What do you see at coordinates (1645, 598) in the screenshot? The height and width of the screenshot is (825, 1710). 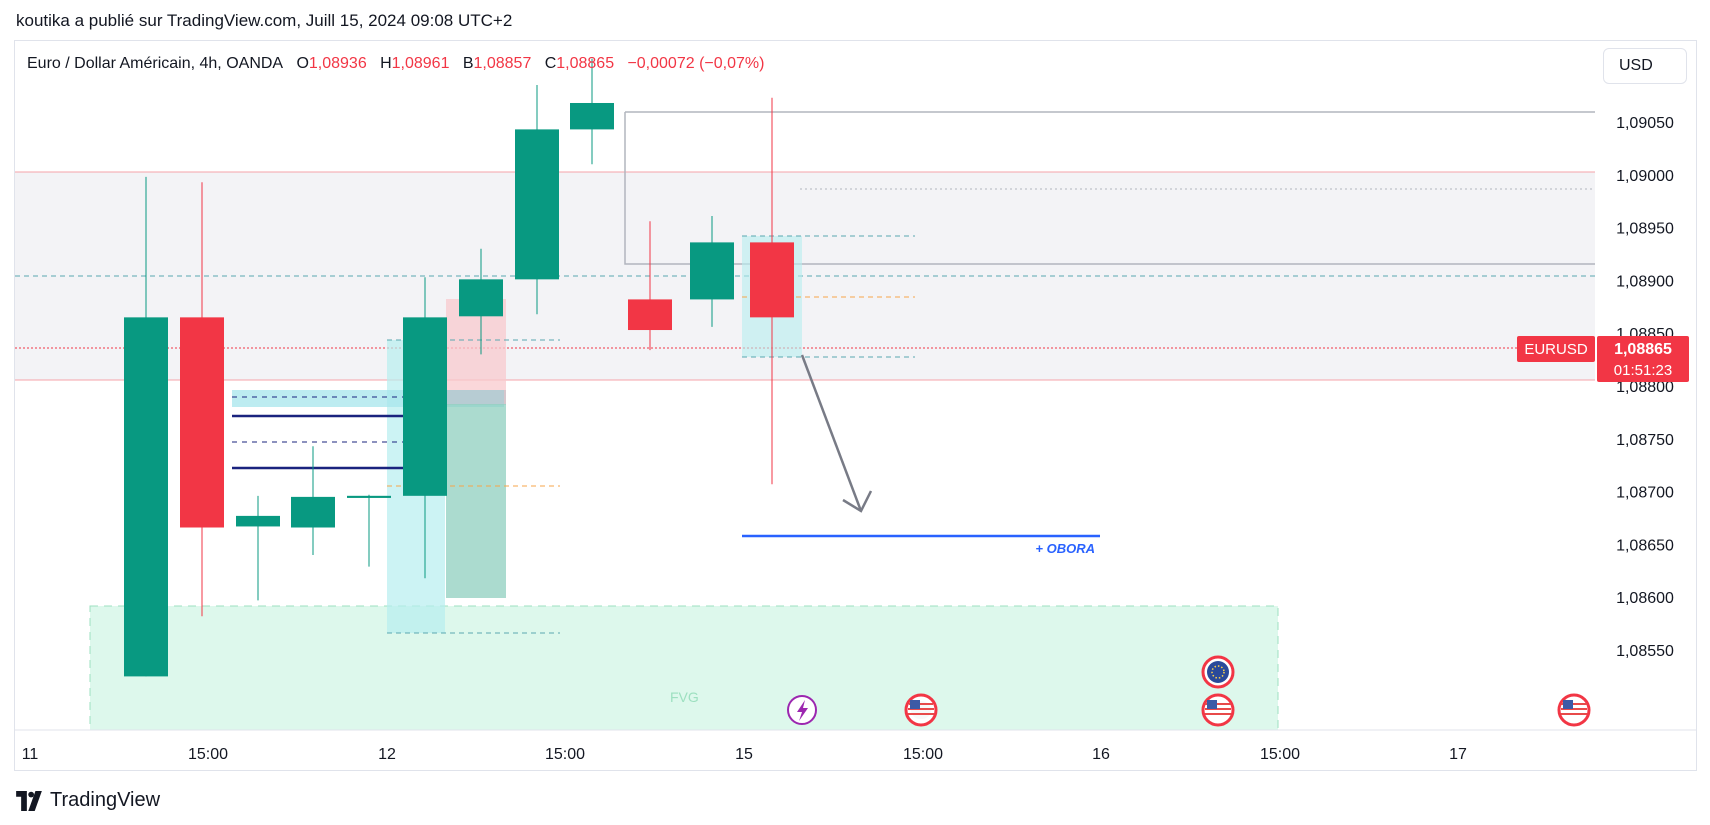 I see `price-tick-label: 1,08600` at bounding box center [1645, 598].